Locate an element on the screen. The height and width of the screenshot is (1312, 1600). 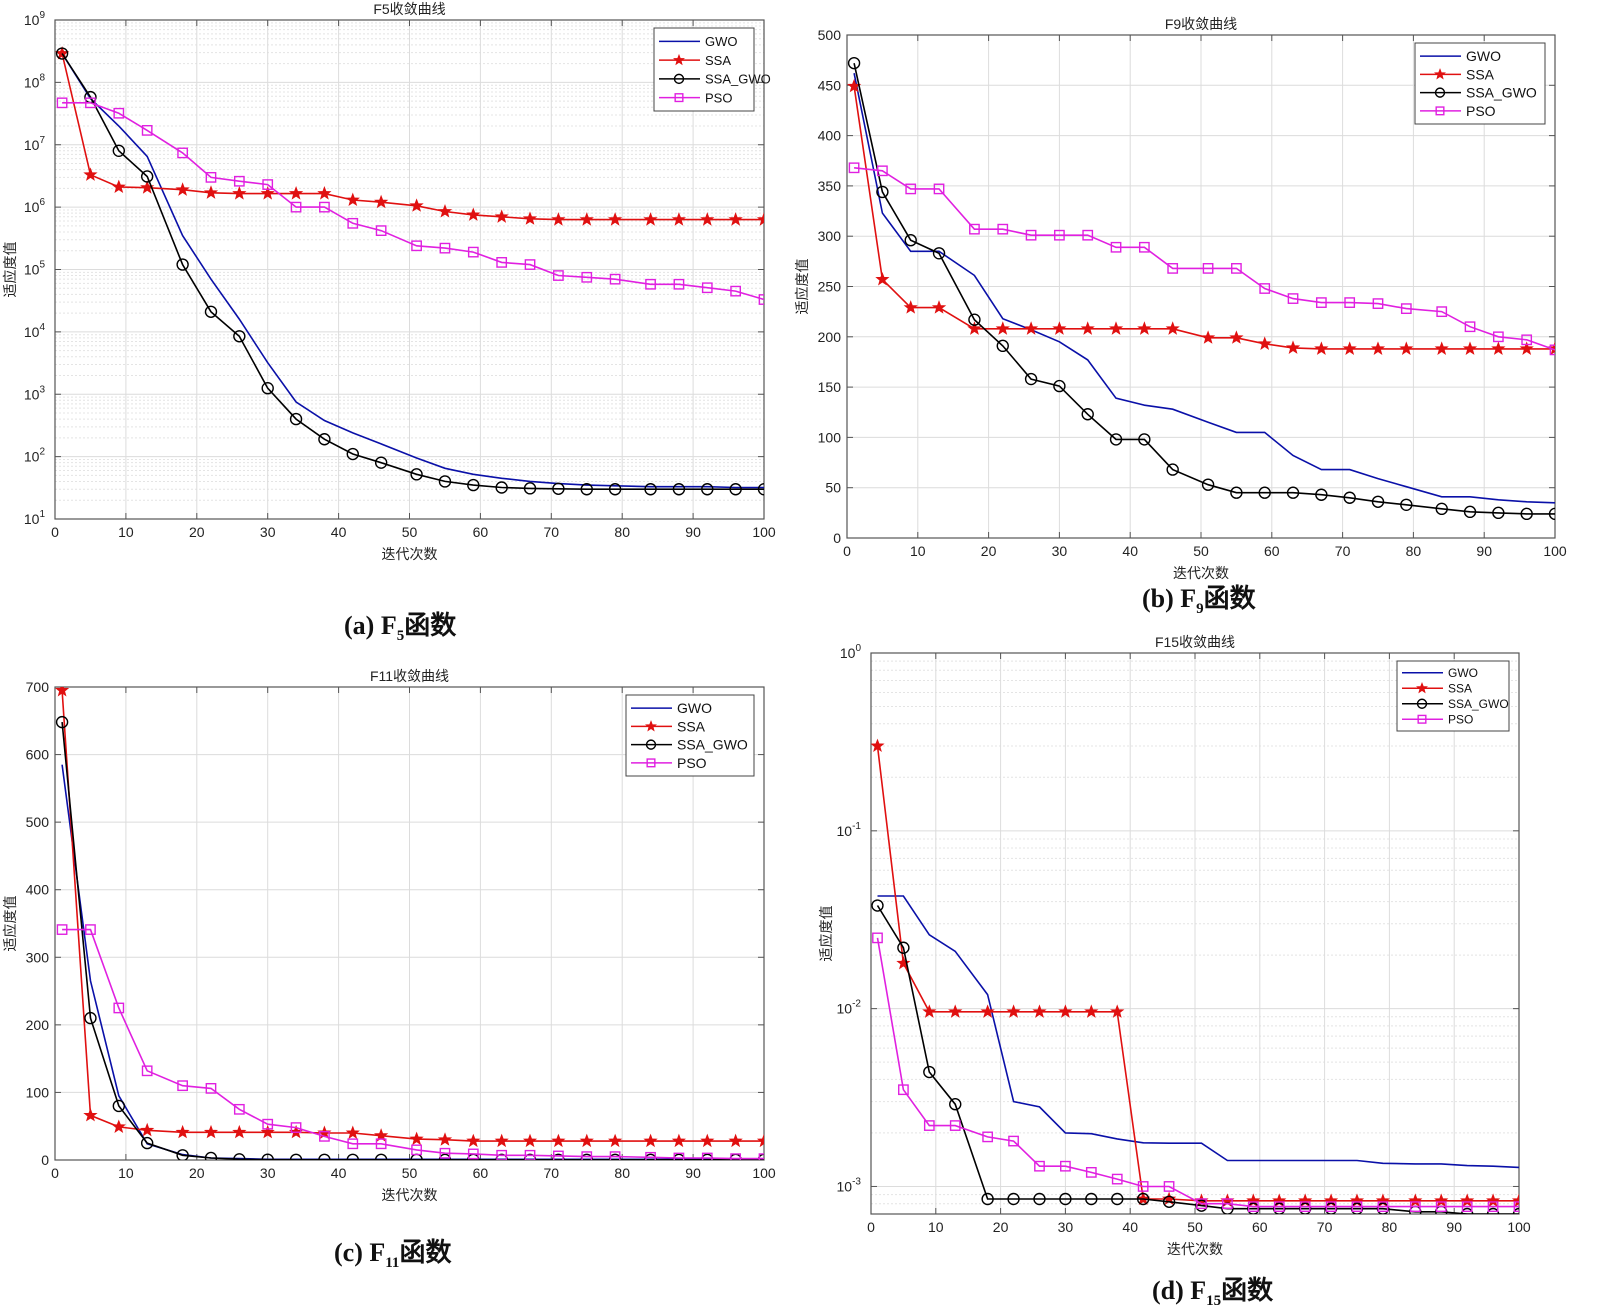
legend-label: SSA is located at coordinates (1480, 74).